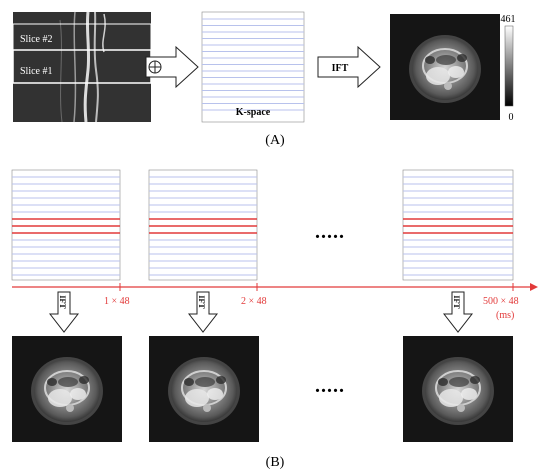 The image size is (550, 475). What do you see at coordinates (172, 67) in the screenshot?
I see `sum-arrow` at bounding box center [172, 67].